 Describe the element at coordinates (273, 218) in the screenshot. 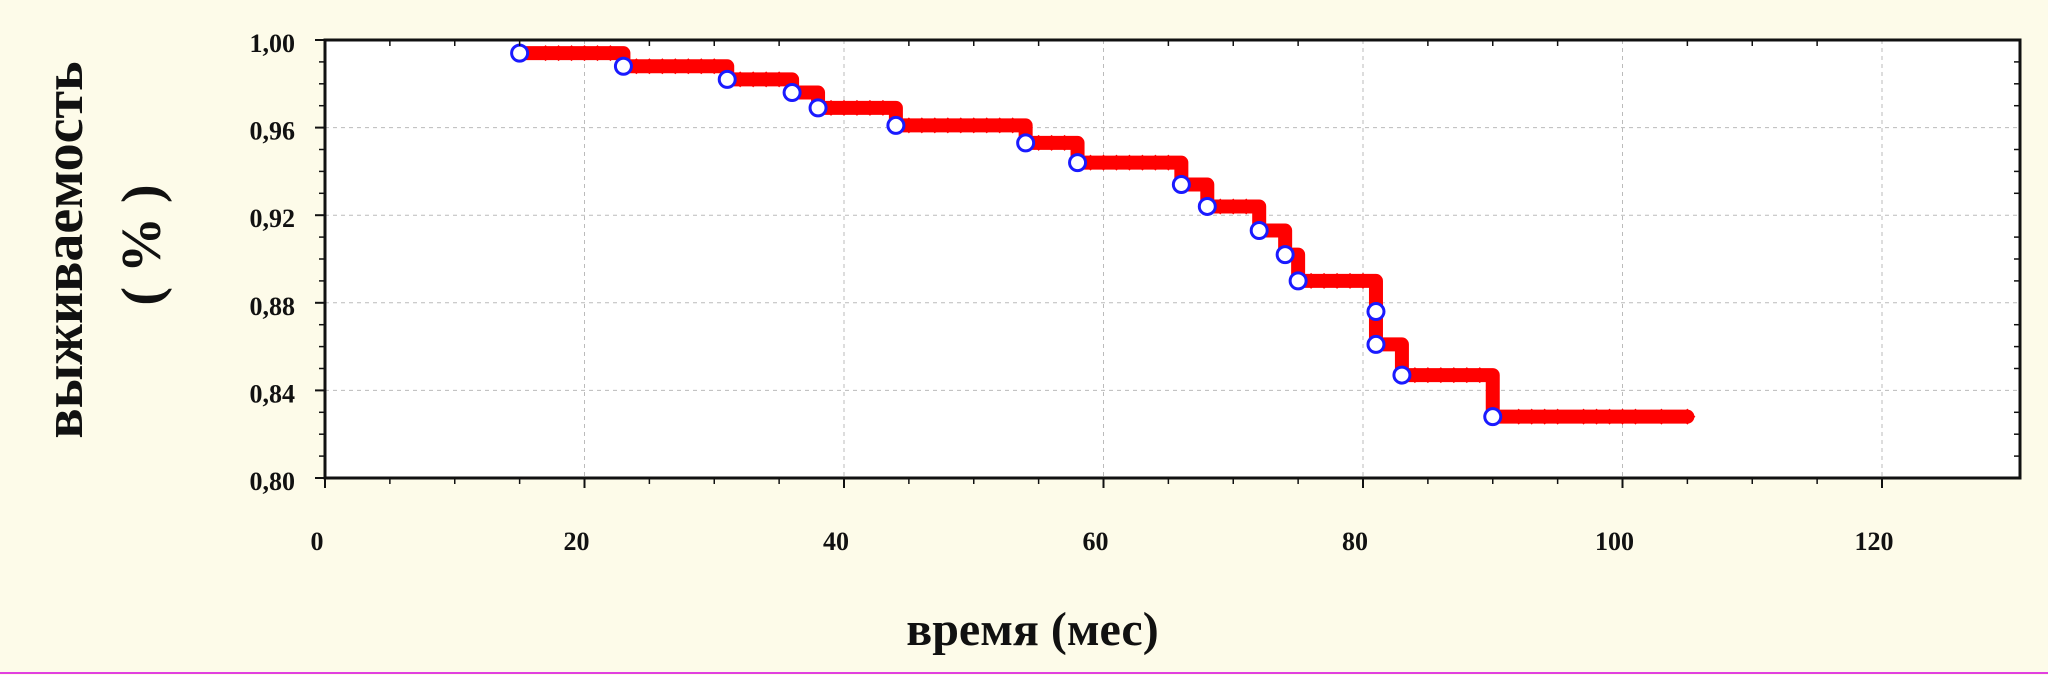

I see `y-tick-label: 0,92` at that location.